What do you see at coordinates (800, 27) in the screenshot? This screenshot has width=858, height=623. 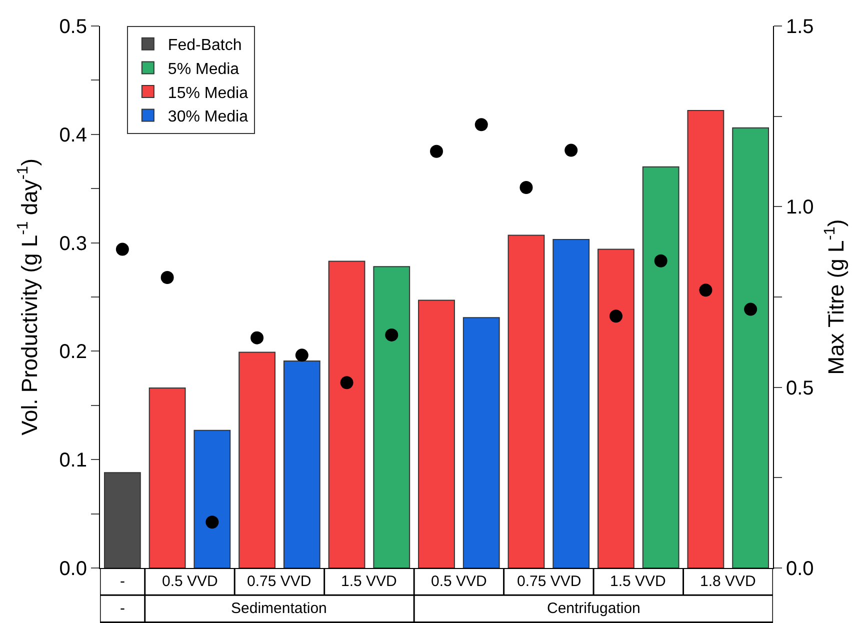 I see `y2-tick-label: 1.5` at bounding box center [800, 27].